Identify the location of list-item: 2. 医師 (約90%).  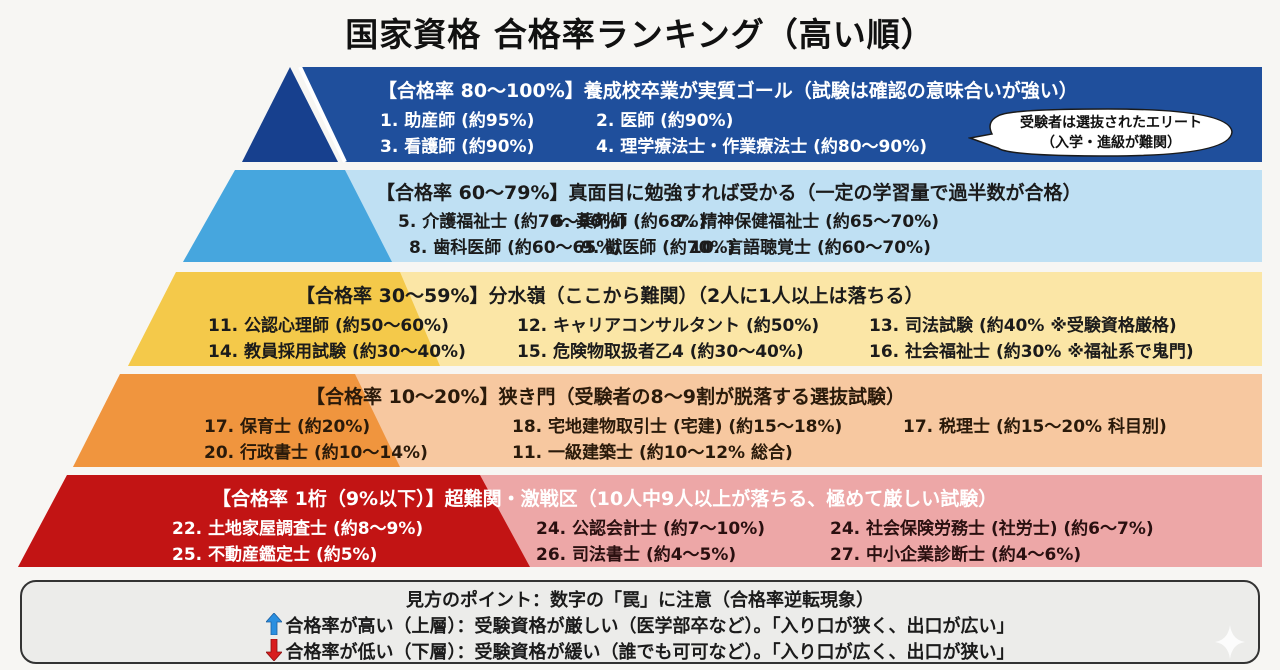
(665, 121).